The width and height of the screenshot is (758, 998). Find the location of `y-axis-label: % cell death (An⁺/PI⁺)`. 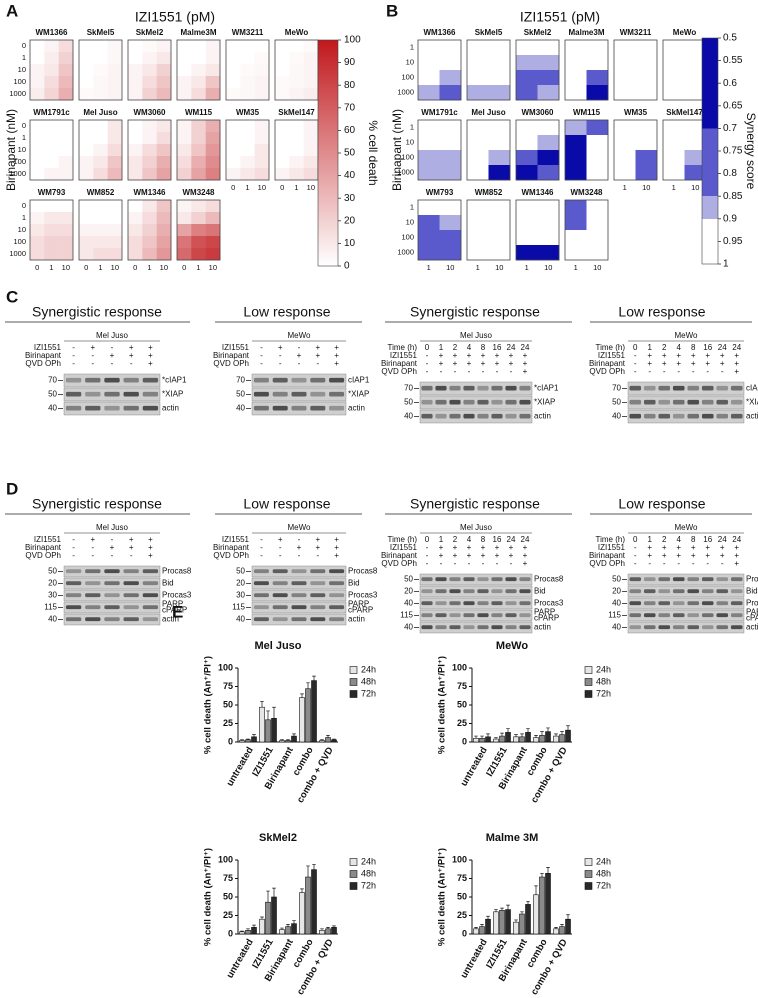

y-axis-label: % cell death (An⁺/PI⁺) is located at coordinates (208, 705).